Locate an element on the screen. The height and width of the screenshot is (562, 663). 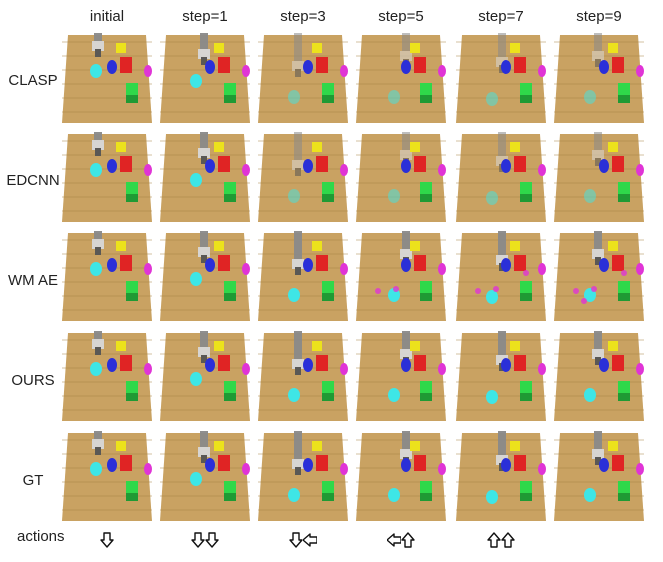
artifact-spot is located at coordinates (478, 291).